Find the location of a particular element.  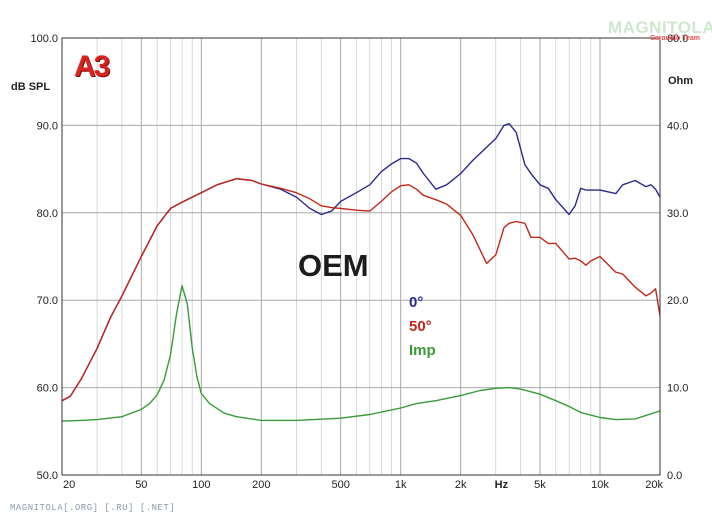

watermark-team: Caraudio Team is located at coordinates (674, 38).